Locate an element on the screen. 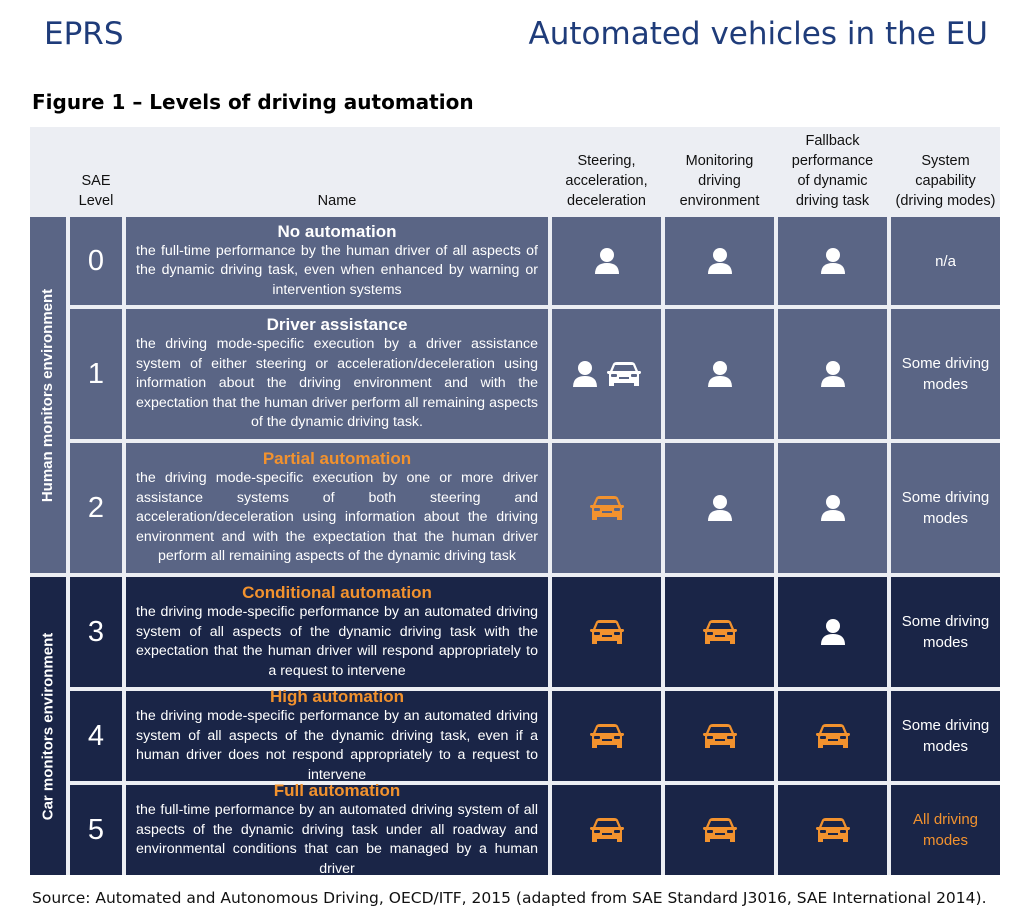 Image resolution: width=1024 pixels, height=921 pixels. row-2-capability-cell: Some driving modes is located at coordinates (945, 508).